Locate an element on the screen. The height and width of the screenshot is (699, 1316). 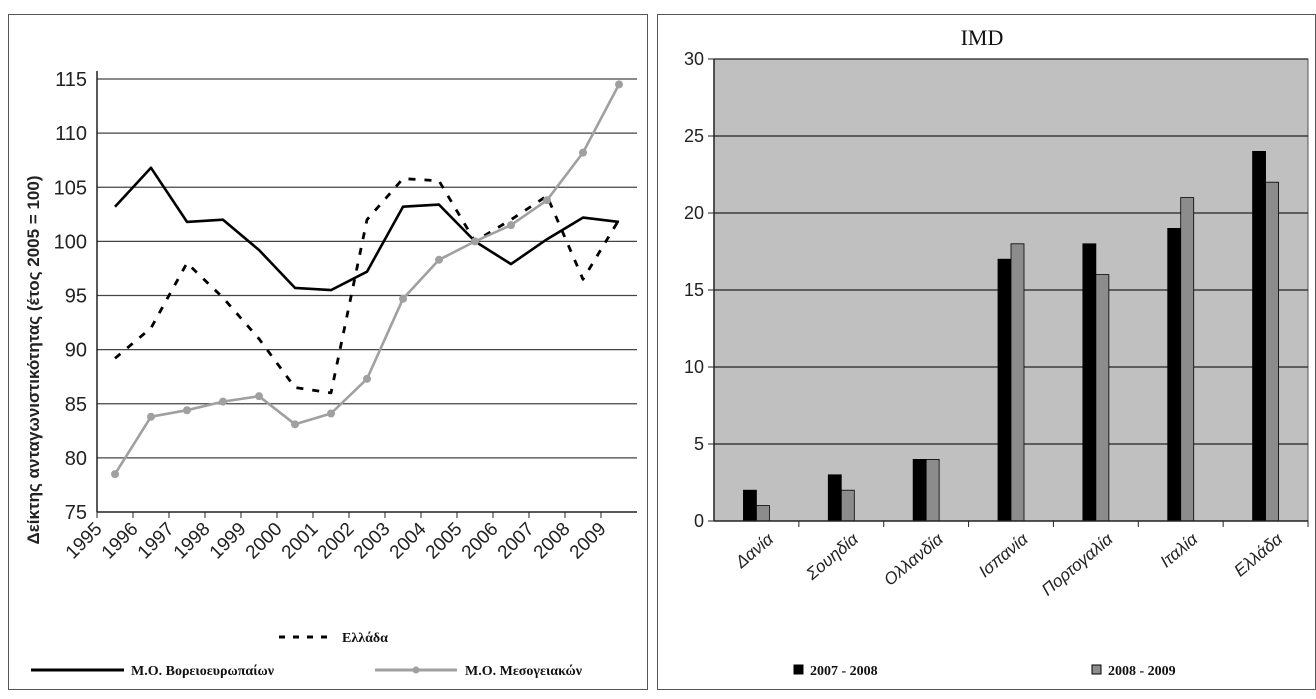
x-tick-label: Σουηδία is located at coordinates (832, 556).